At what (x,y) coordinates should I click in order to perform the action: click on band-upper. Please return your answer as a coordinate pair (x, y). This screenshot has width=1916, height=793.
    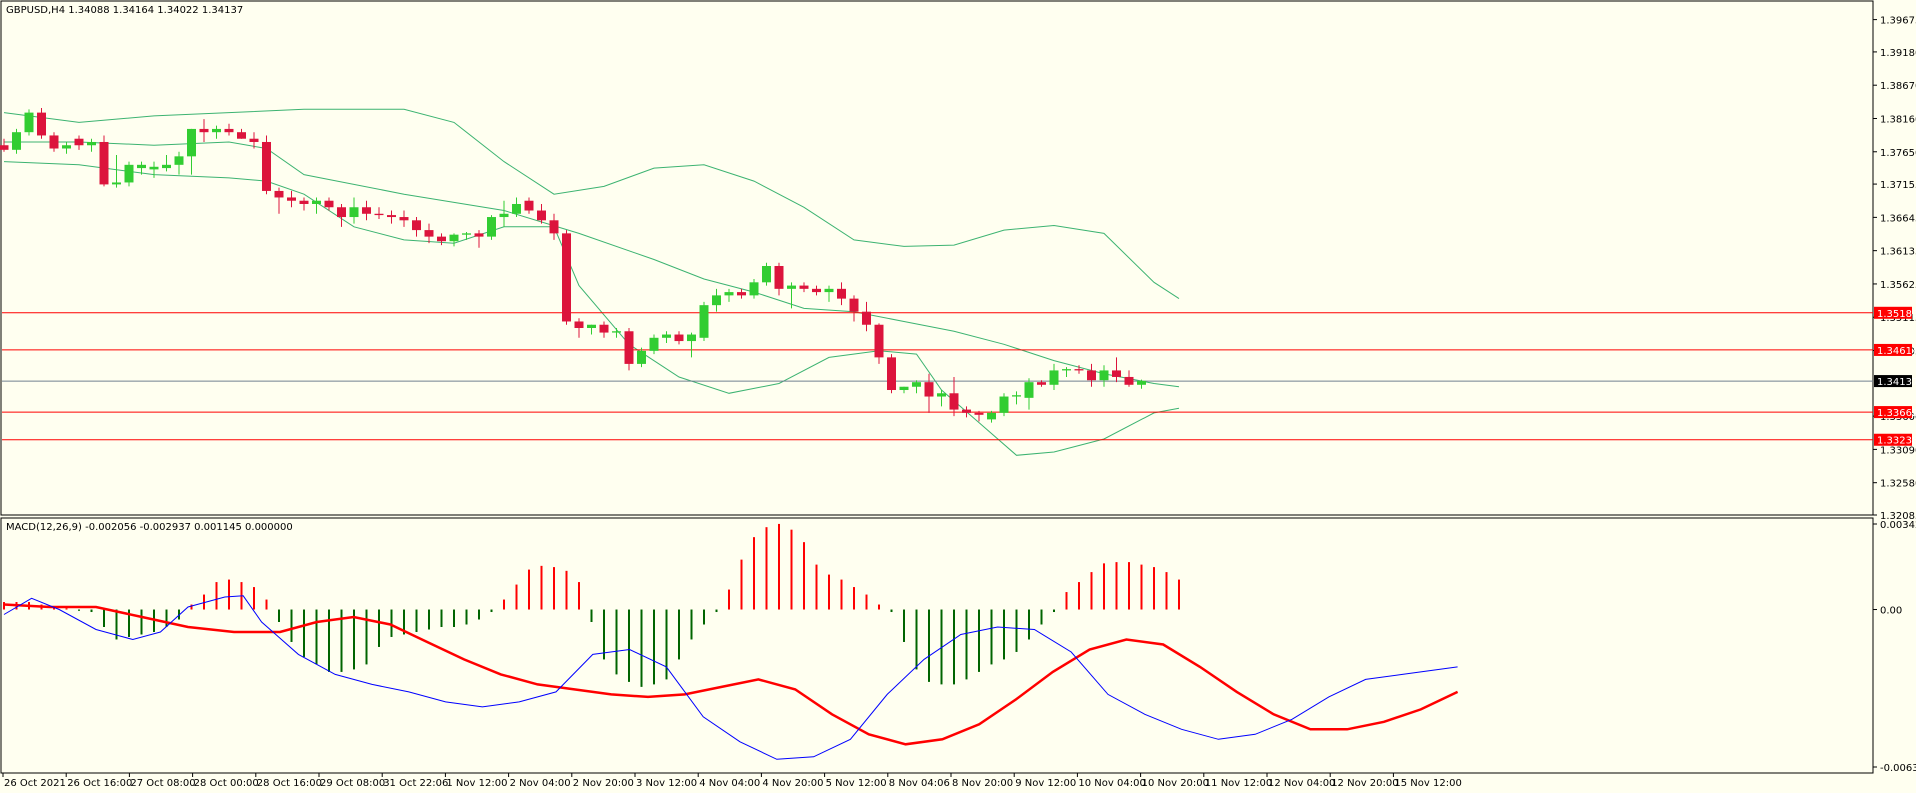
    Looking at the image, I should click on (591, 204).